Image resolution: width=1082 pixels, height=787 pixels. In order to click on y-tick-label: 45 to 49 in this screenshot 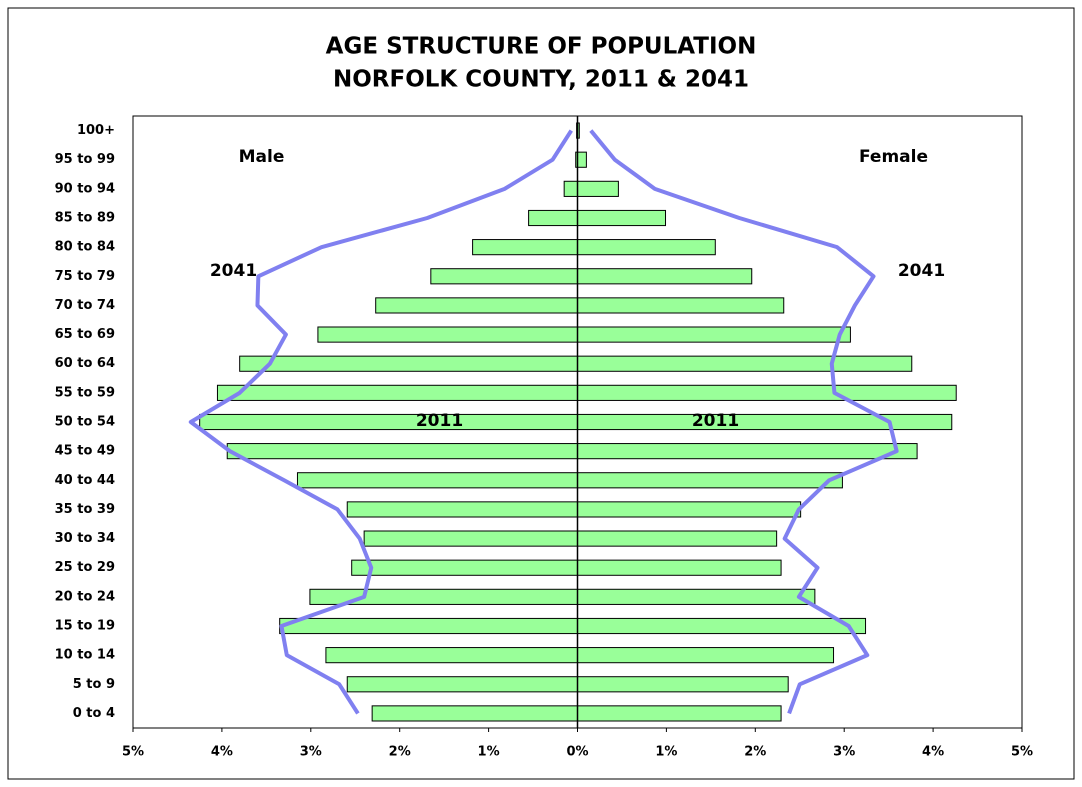, I will do `click(85, 451)`.